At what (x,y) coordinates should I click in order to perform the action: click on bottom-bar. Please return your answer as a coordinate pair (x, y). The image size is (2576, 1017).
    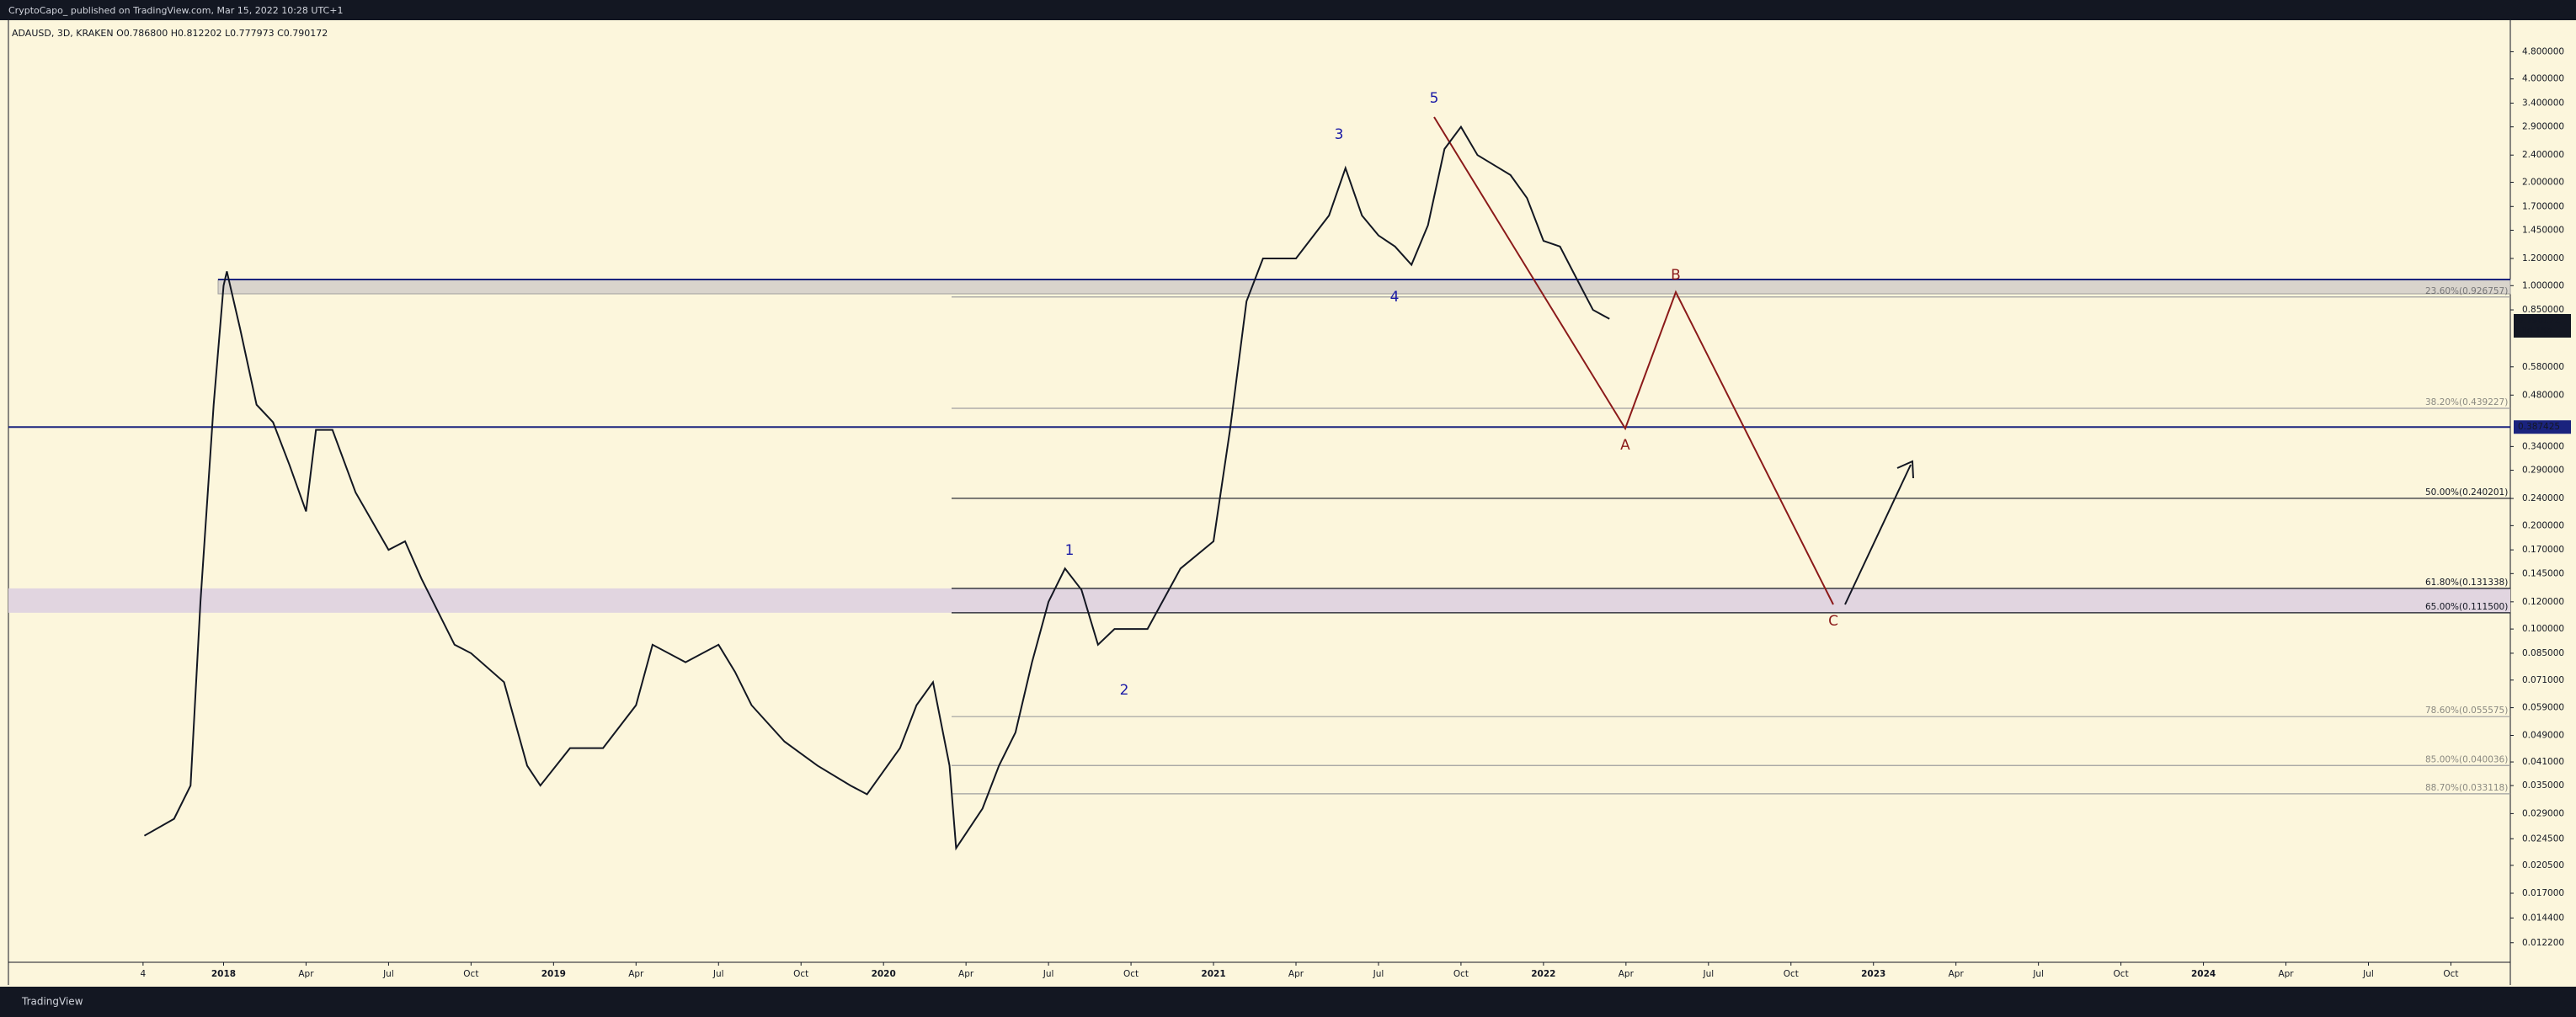
    Looking at the image, I should click on (1288, 1002).